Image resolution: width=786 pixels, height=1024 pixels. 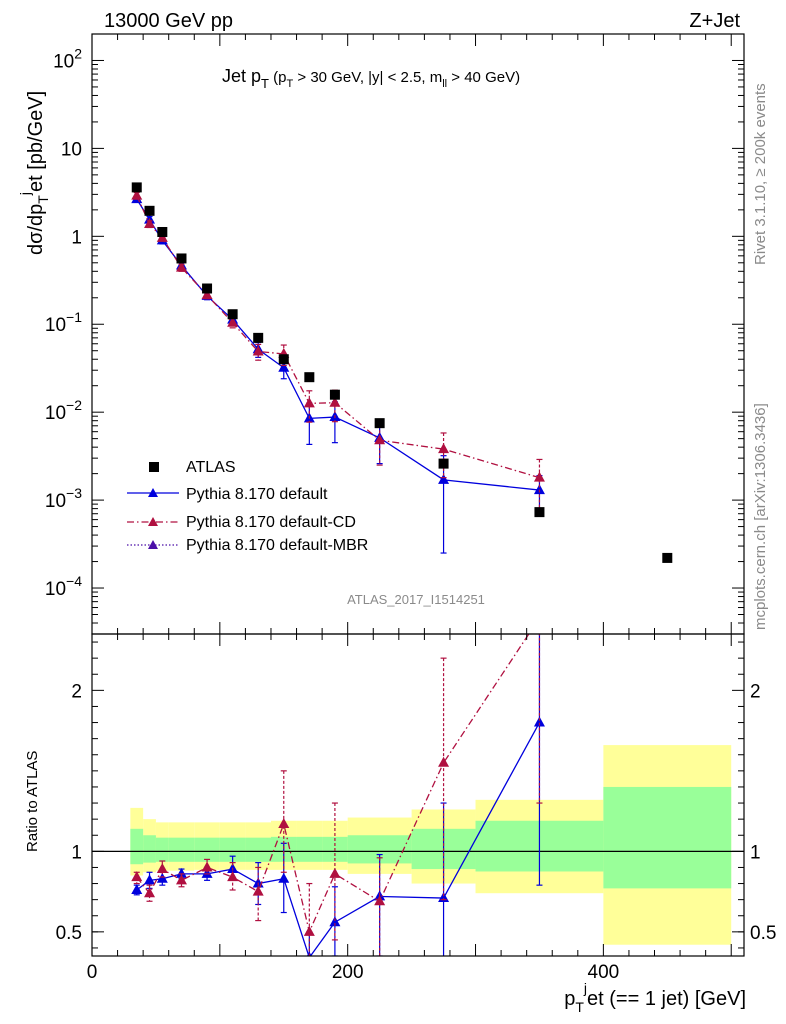 I want to click on legend-label-default: Pythia 8.170 default, so click(x=257, y=494).